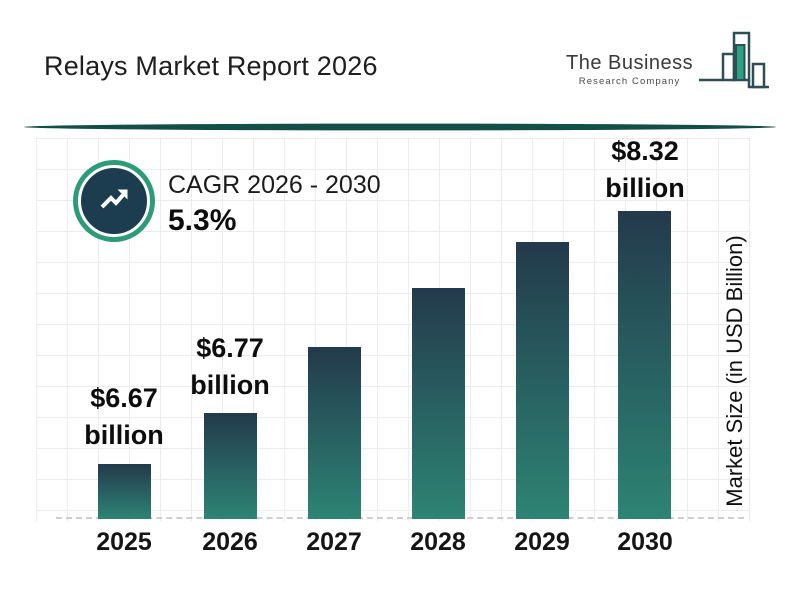 The width and height of the screenshot is (800, 600). What do you see at coordinates (124, 542) in the screenshot?
I see `x-tick-2025: 2025` at bounding box center [124, 542].